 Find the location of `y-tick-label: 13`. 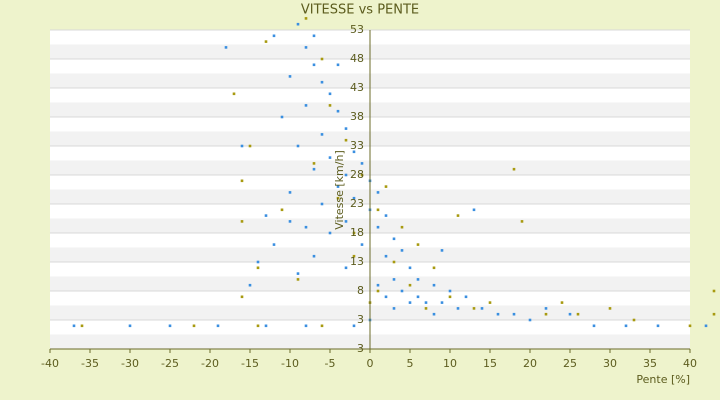

y-tick-label: 13 is located at coordinates (357, 261).